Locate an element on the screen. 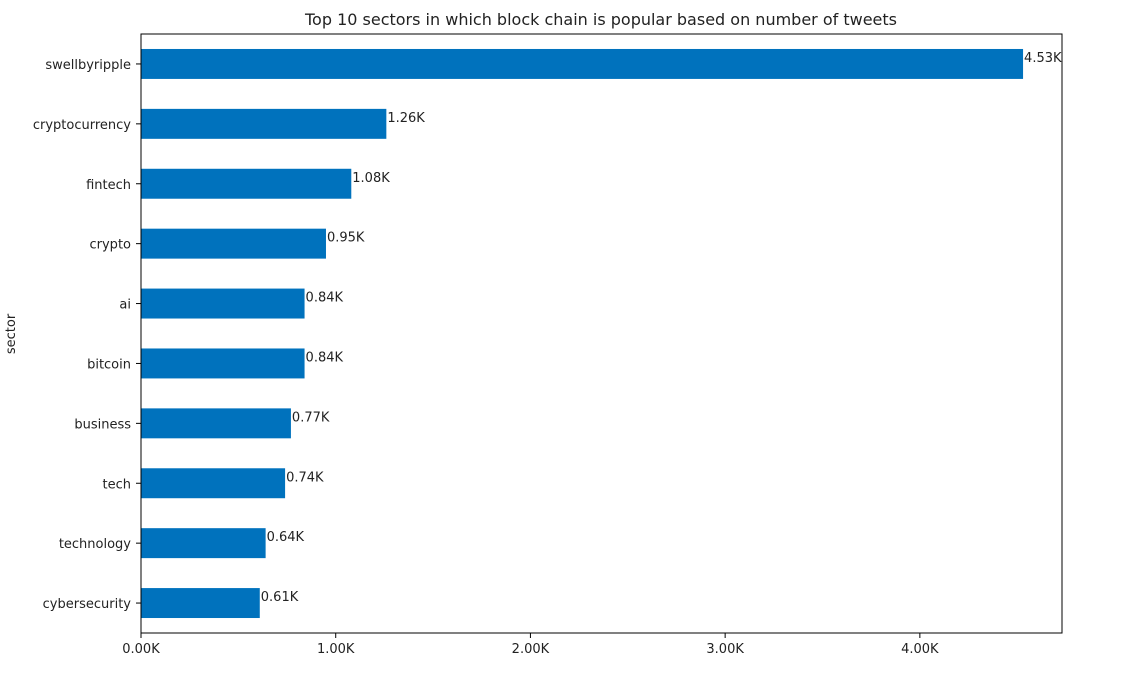  x-tick-label: 4.00K is located at coordinates (920, 649).